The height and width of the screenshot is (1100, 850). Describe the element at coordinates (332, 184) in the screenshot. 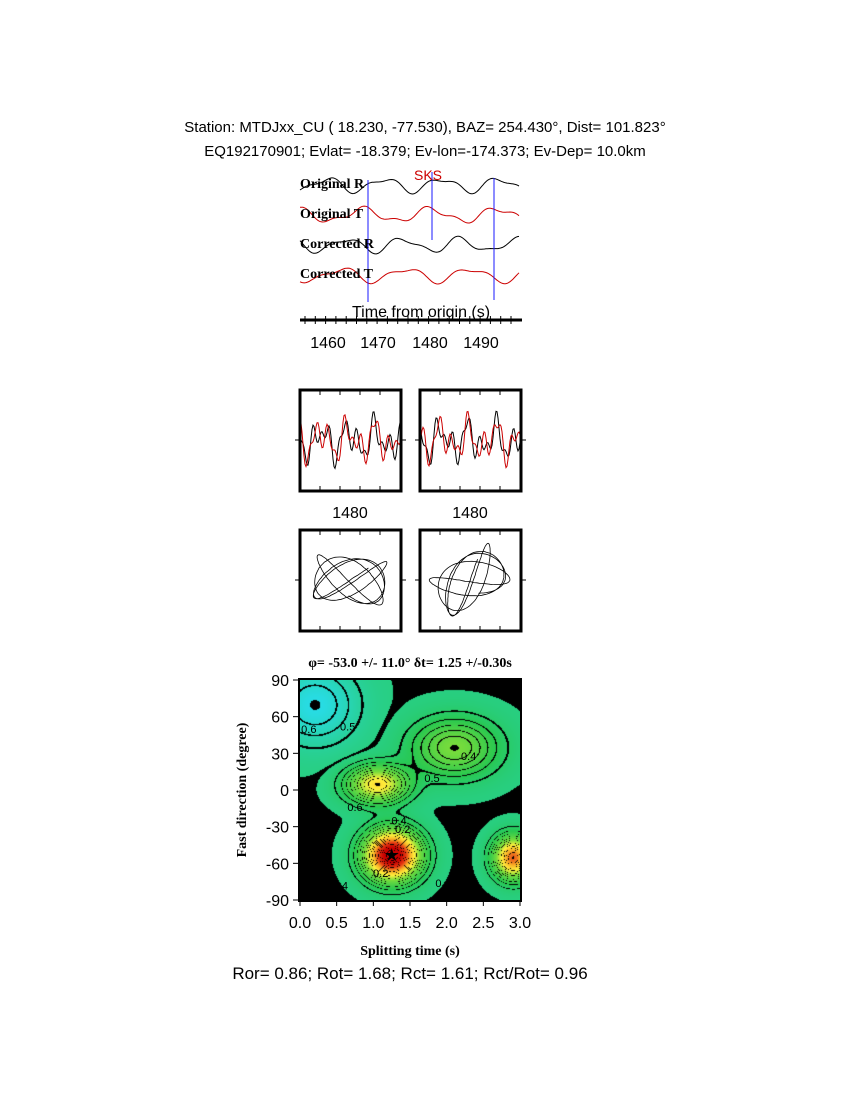

I see `trace-label-original-r: Original R` at that location.